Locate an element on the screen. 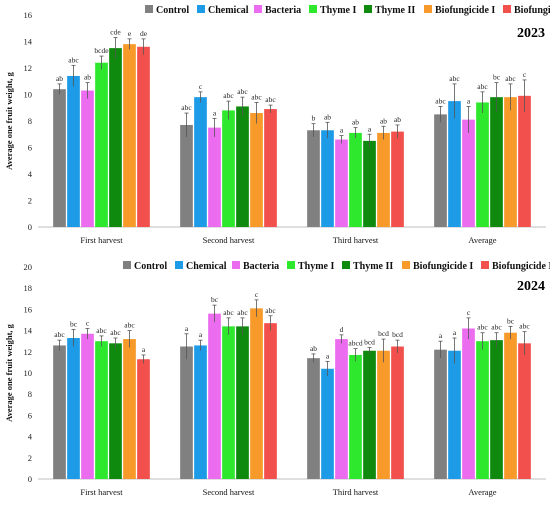 The height and width of the screenshot is (506, 550). legend-label: Biofungicide II is located at coordinates (532, 10).